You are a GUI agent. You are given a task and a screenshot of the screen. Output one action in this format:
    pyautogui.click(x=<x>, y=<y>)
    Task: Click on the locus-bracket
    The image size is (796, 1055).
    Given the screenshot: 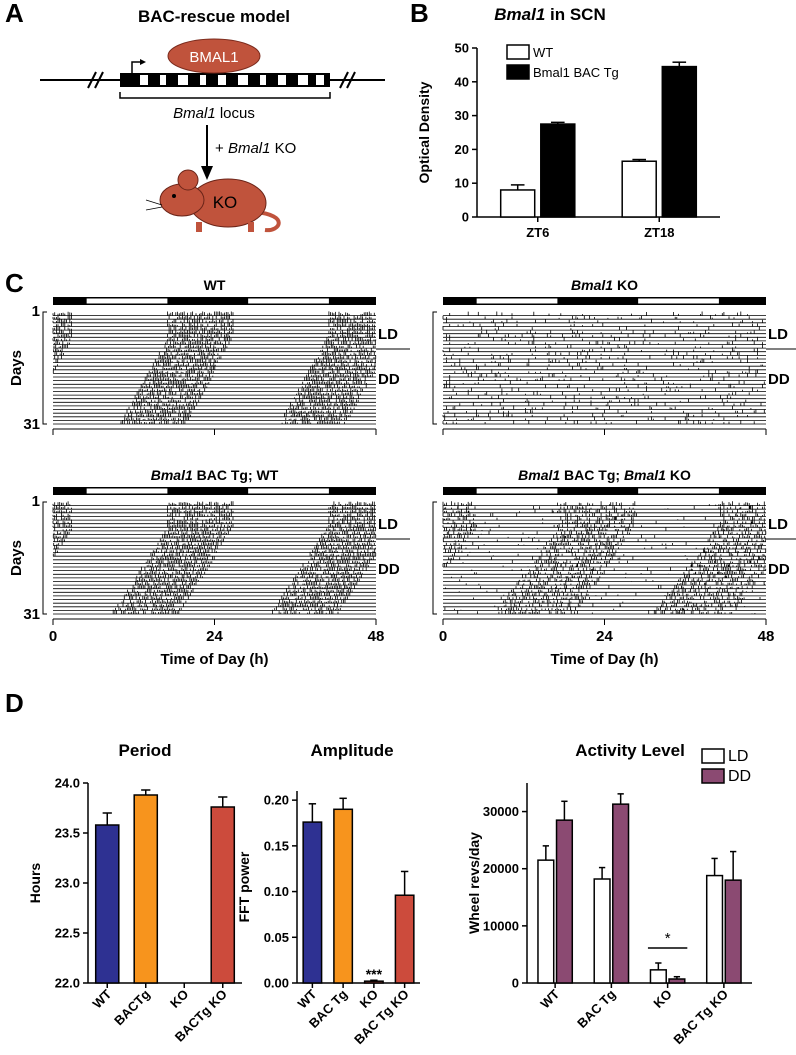 What is the action you would take?
    pyautogui.click(x=225, y=95)
    